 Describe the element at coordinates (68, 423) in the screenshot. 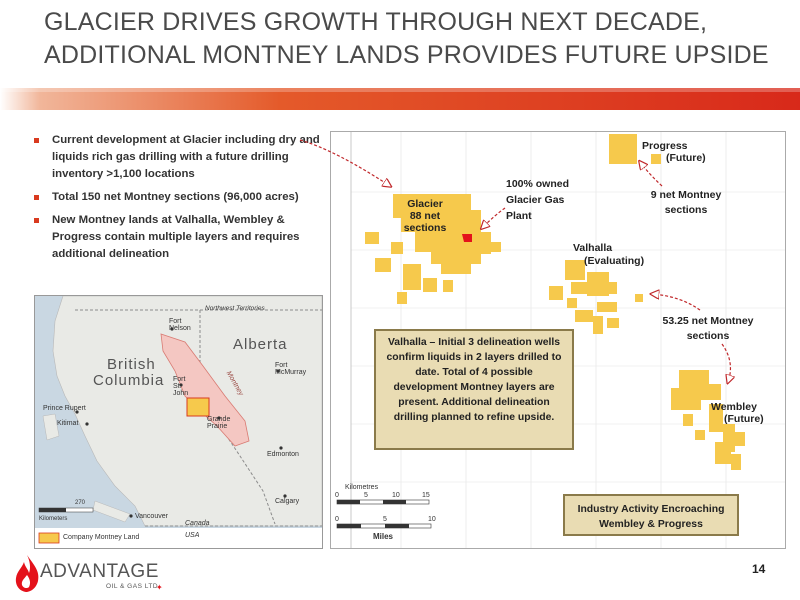

I see `label-kitimat: Kitimat` at that location.